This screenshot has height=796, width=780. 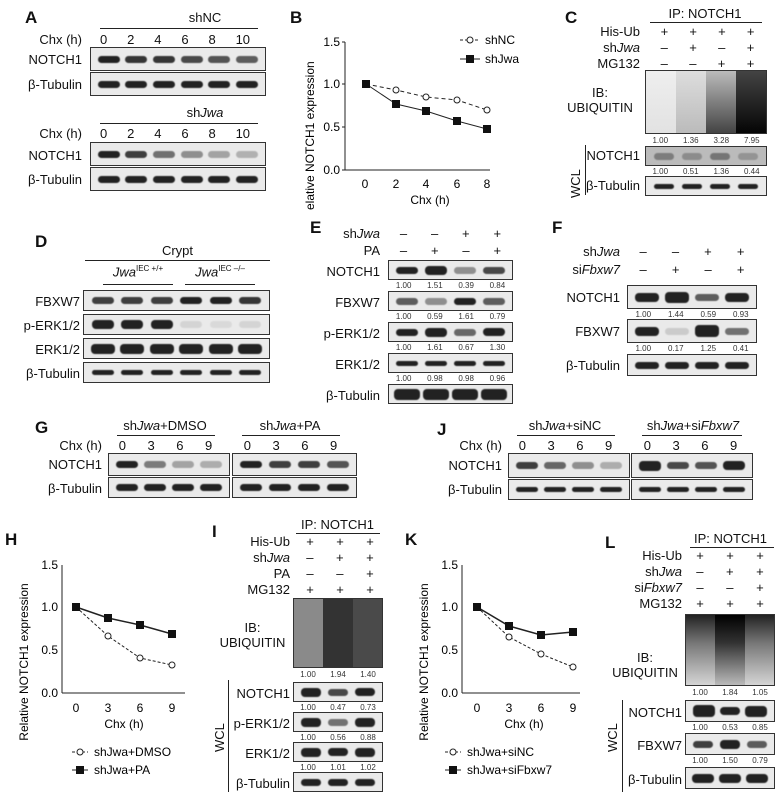 What do you see at coordinates (205, 112) in the screenshot?
I see `panel-a-shjwa-title: shJwa` at bounding box center [205, 112].